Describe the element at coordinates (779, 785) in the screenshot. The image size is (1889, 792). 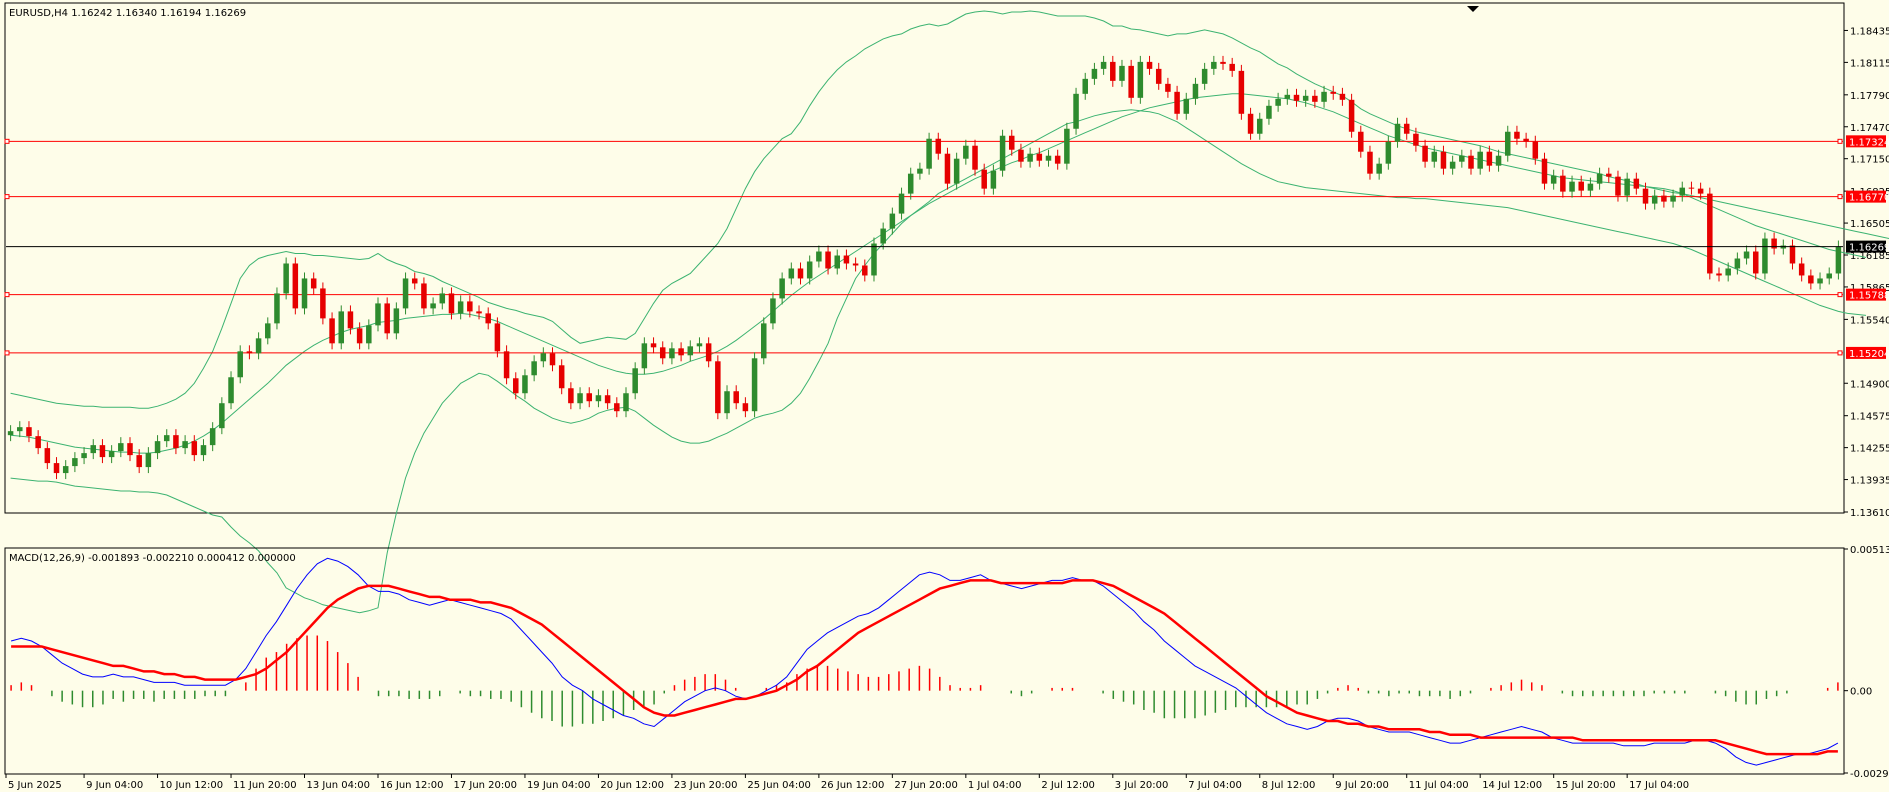
I see `time-tick-label: 25 Jun 04:00` at that location.